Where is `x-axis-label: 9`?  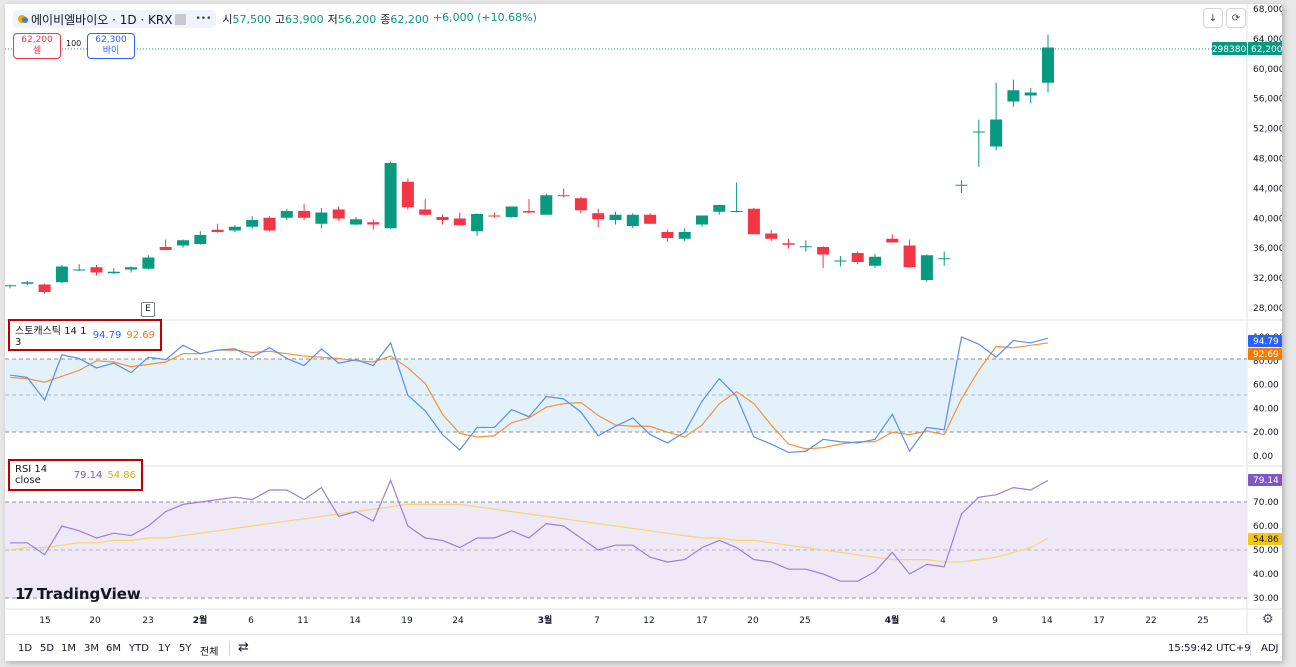 x-axis-label: 9 is located at coordinates (995, 621).